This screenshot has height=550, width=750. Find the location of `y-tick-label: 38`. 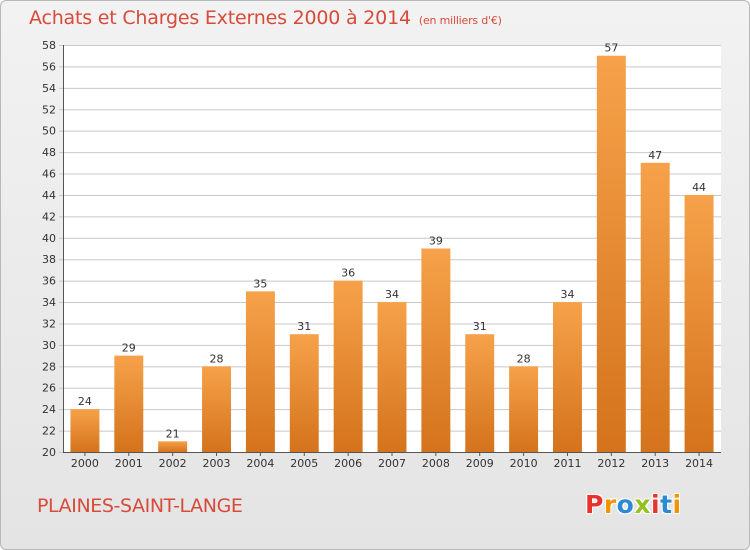

y-tick-label: 38 is located at coordinates (49, 259).